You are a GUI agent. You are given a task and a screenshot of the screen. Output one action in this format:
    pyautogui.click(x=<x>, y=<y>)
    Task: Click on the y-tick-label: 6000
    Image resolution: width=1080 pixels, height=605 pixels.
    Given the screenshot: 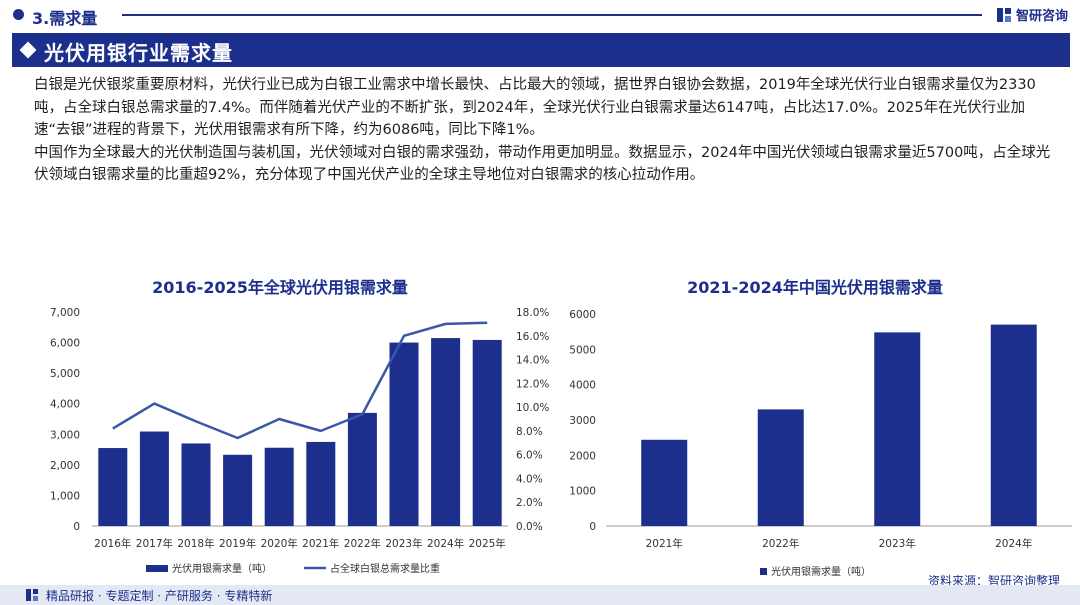 What is the action you would take?
    pyautogui.click(x=582, y=315)
    